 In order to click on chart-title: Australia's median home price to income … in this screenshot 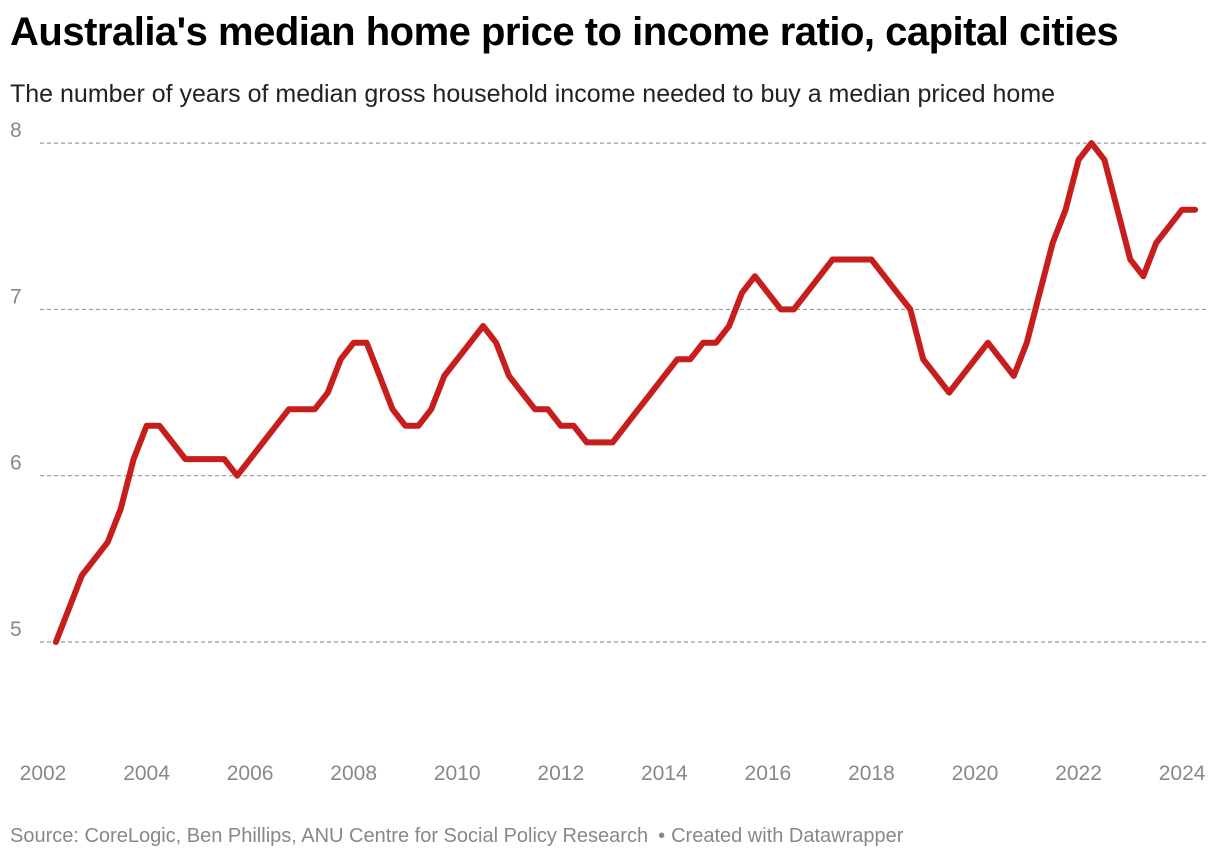, I will do `click(564, 32)`.